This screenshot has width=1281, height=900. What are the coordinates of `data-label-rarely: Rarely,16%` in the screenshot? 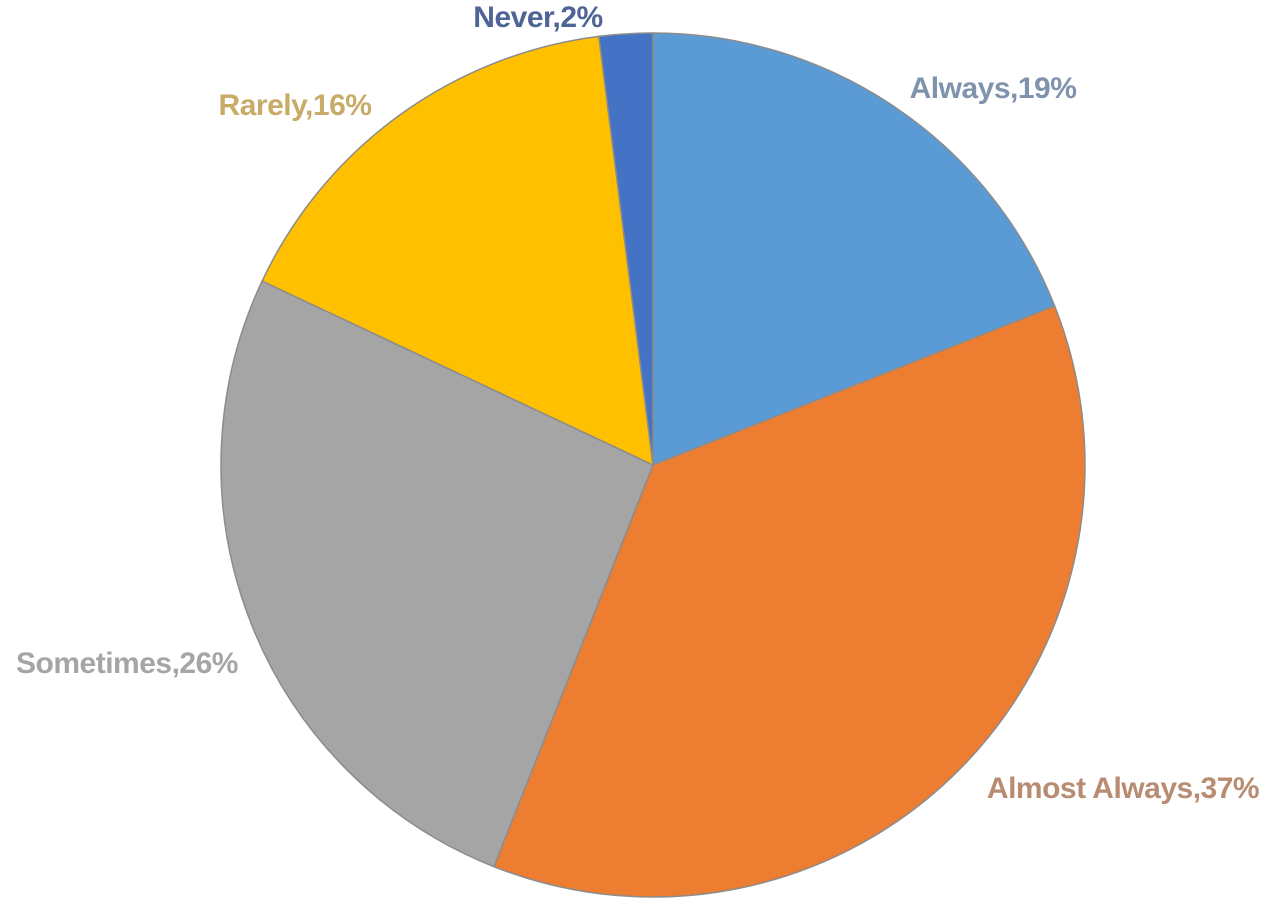 It's located at (295, 105).